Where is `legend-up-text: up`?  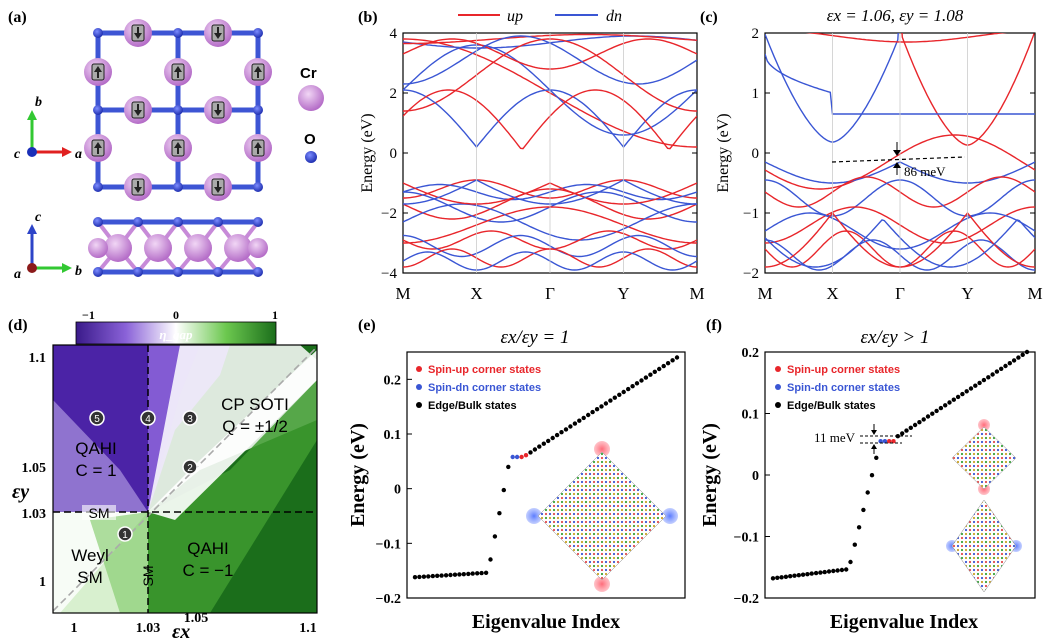
legend-up-text: up is located at coordinates (515, 16).